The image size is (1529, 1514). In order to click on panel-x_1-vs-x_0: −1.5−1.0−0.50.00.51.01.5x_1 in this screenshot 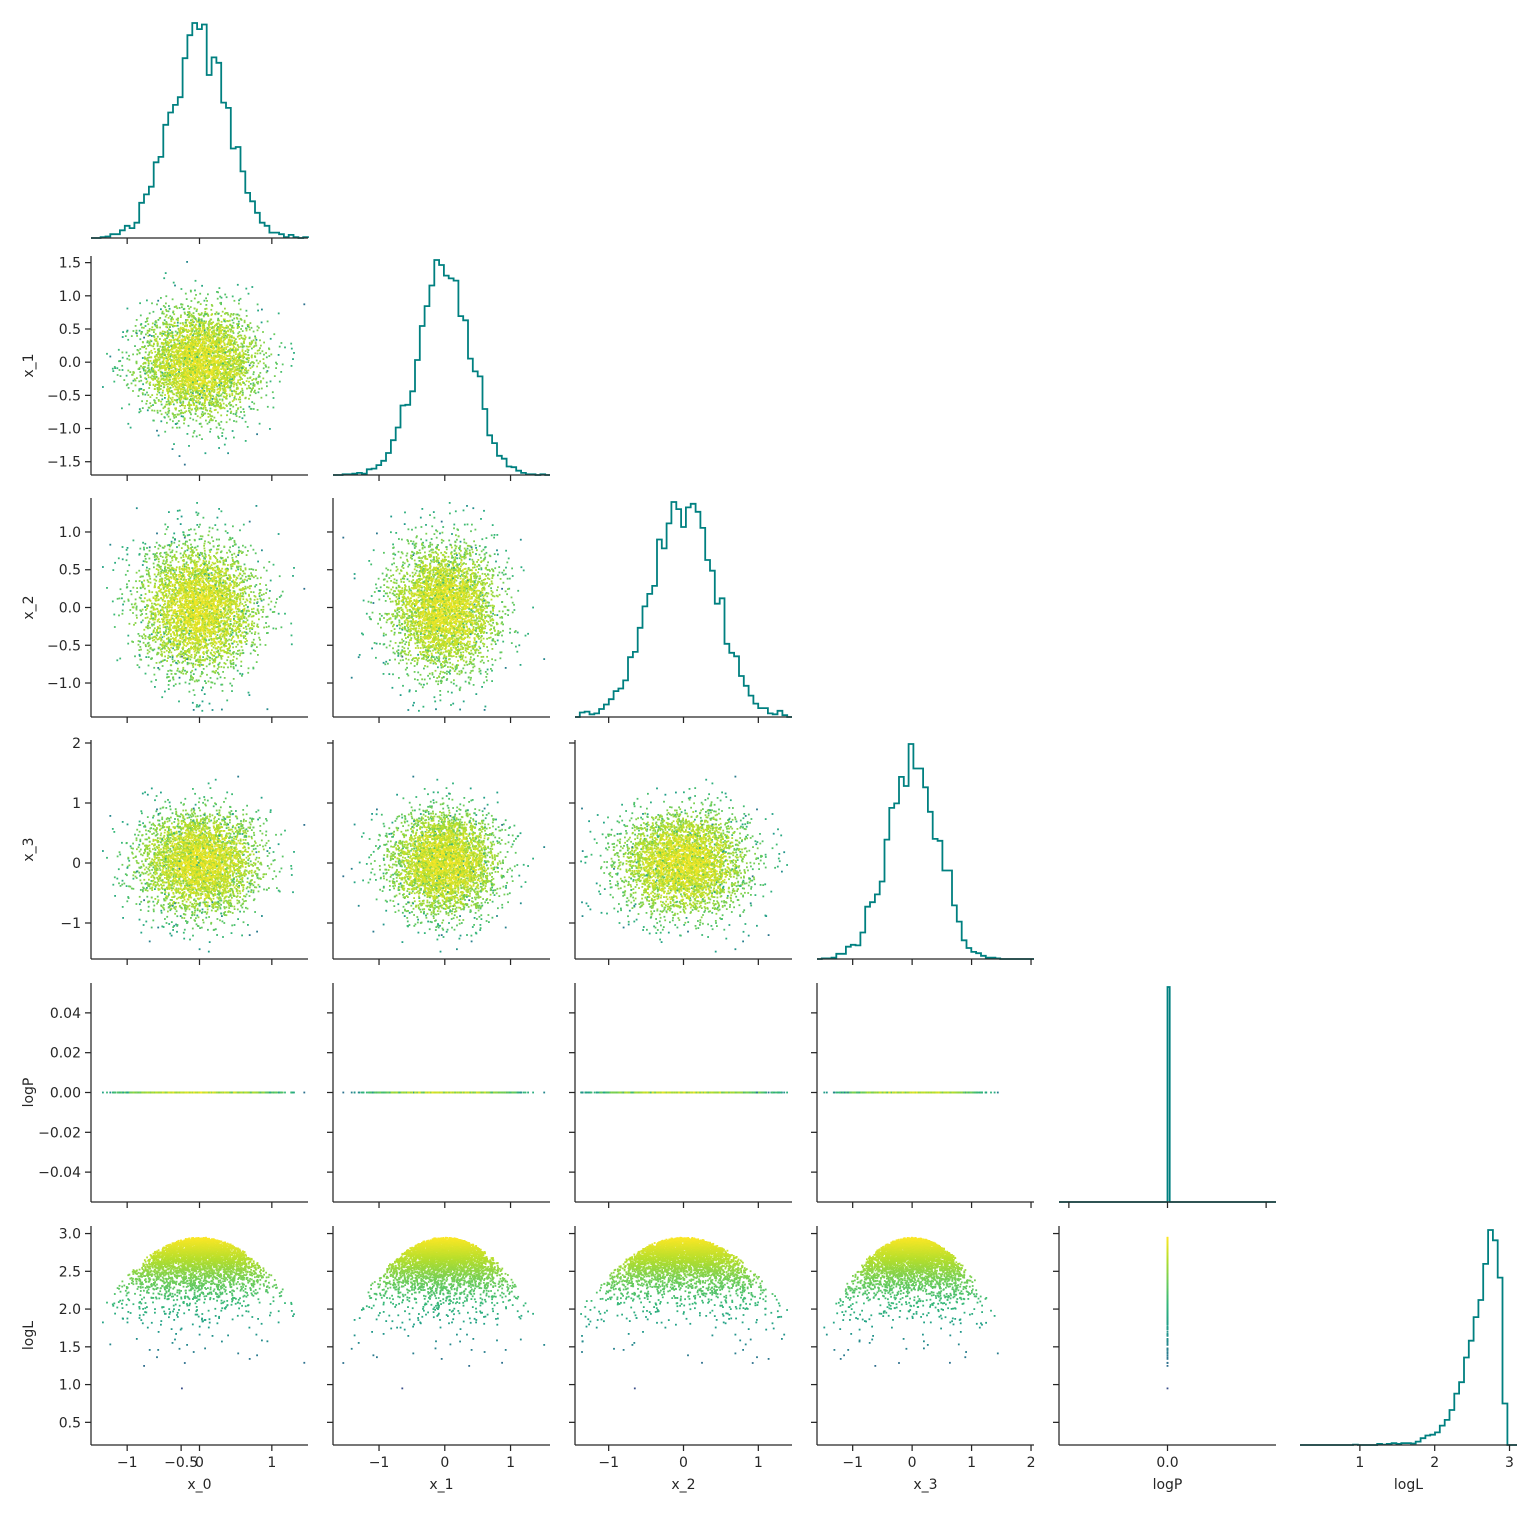, I will do `click(164, 368)`.